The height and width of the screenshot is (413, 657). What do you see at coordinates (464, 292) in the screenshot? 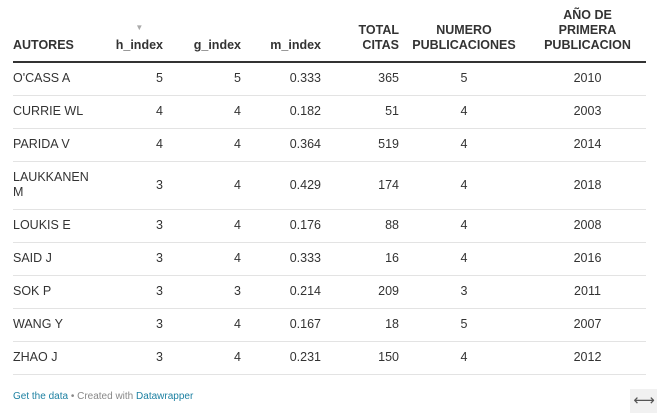
I see `cell-numero-publicaciones: 3` at bounding box center [464, 292].